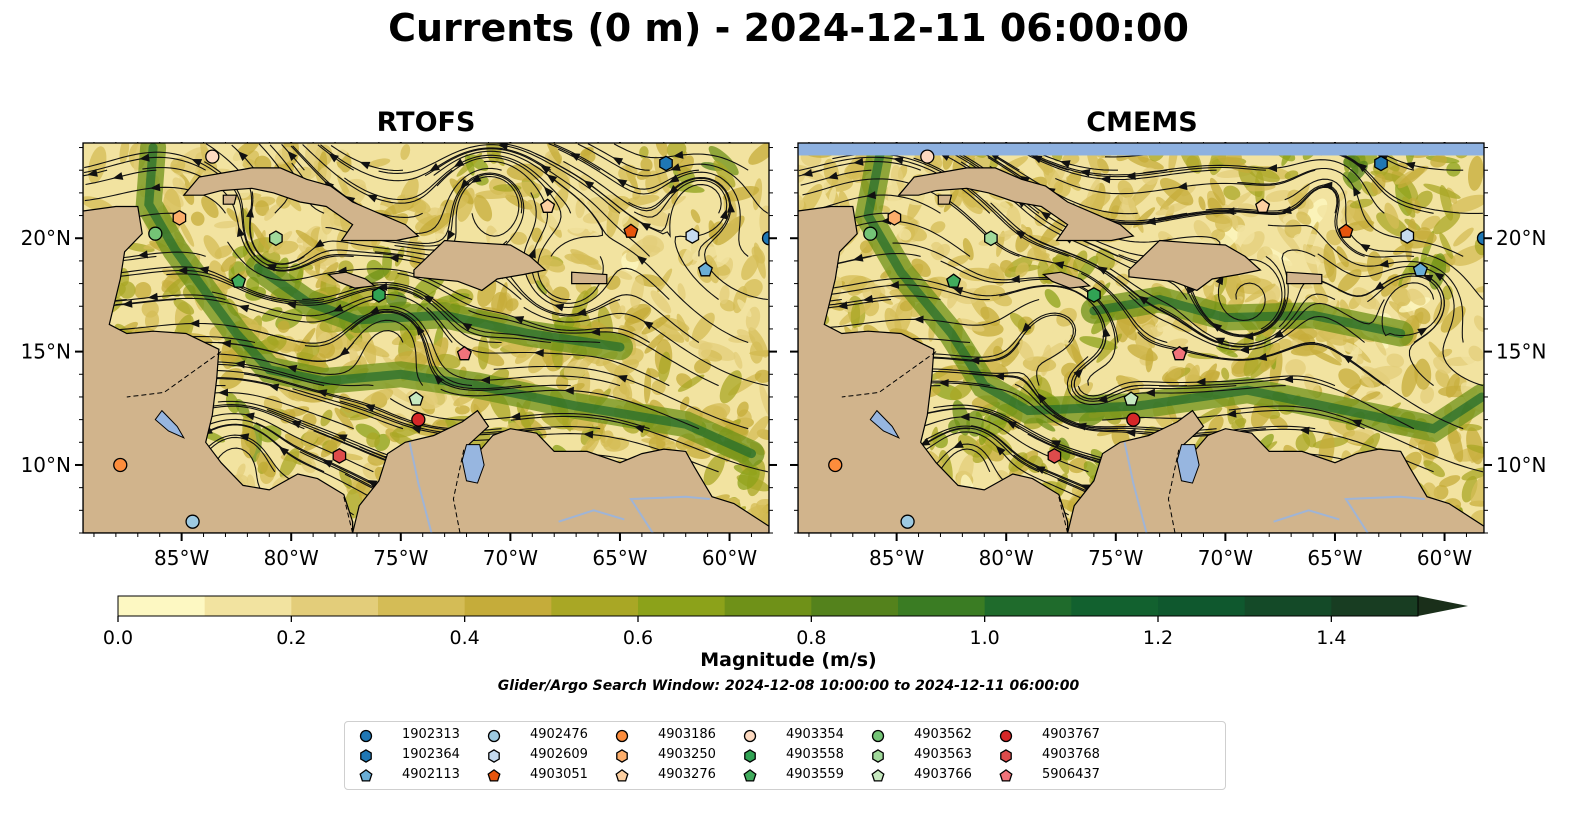 The image size is (1577, 827). What do you see at coordinates (1071, 734) in the screenshot?
I see `legend-label: 4903767` at bounding box center [1071, 734].